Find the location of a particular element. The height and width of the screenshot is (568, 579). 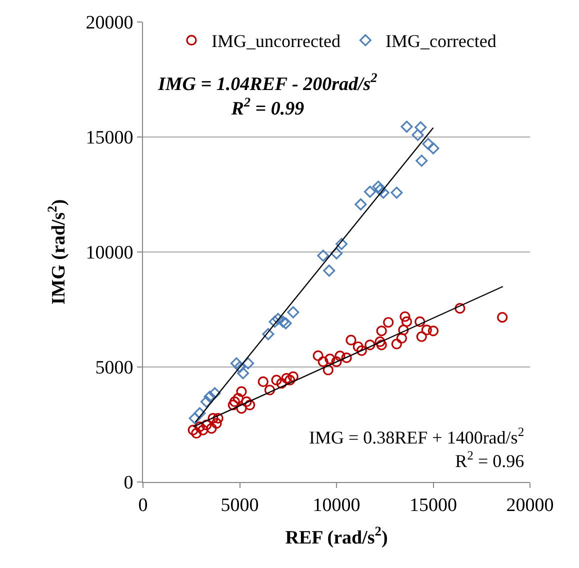

y-tick-label: 15000 is located at coordinates (110, 138).